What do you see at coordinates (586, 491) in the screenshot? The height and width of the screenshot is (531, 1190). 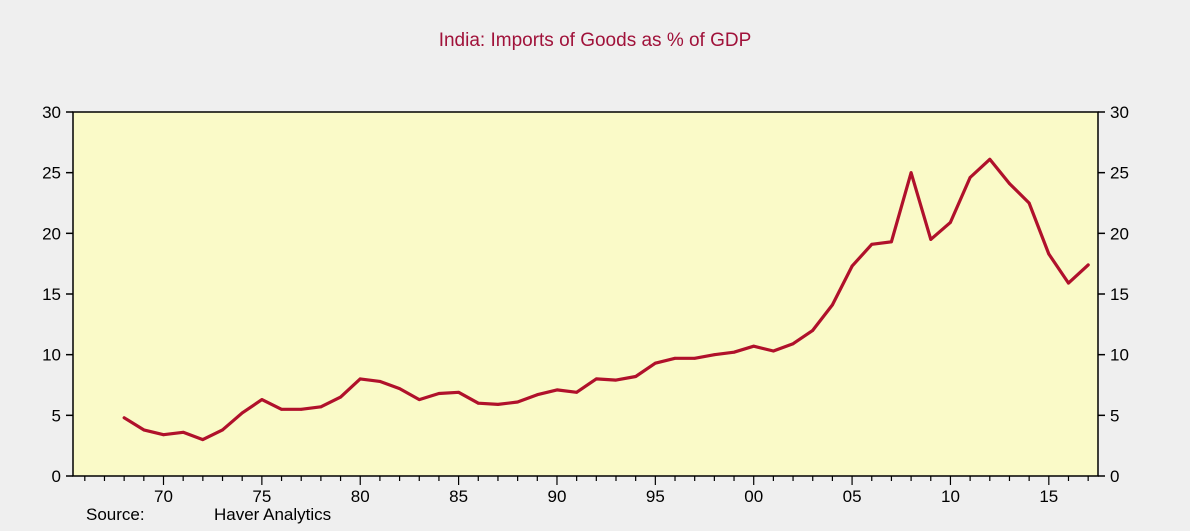 I see `x-axis: 70 75 80 85 90 95 00 05 10 15` at bounding box center [586, 491].